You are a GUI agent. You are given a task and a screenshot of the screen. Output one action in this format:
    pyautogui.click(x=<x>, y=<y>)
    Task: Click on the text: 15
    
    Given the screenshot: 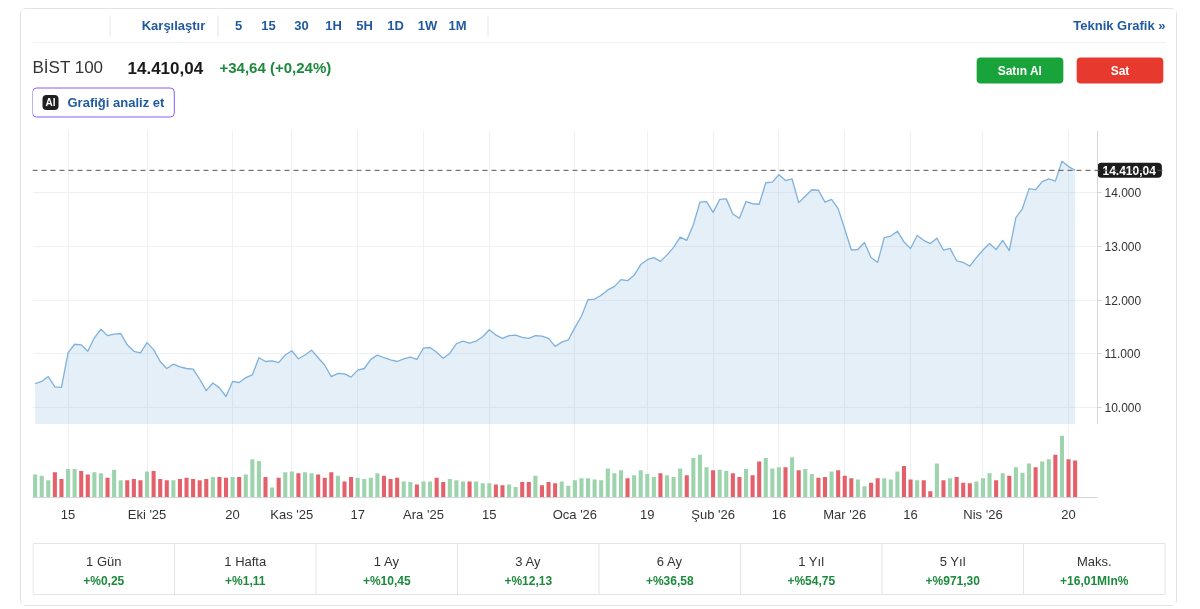 What is the action you would take?
    pyautogui.click(x=268, y=25)
    